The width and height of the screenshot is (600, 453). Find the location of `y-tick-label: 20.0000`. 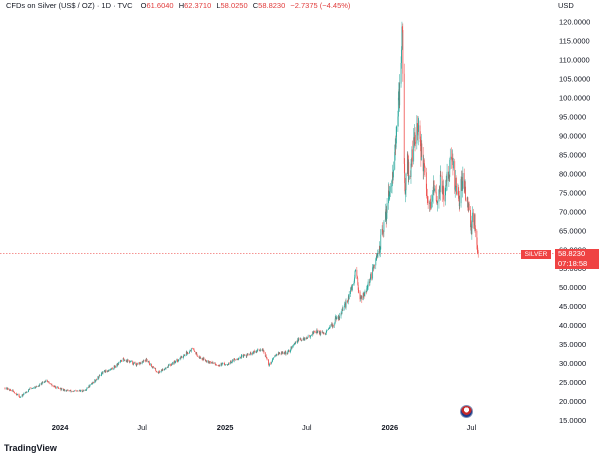

y-tick-label: 20.0000 is located at coordinates (572, 401).